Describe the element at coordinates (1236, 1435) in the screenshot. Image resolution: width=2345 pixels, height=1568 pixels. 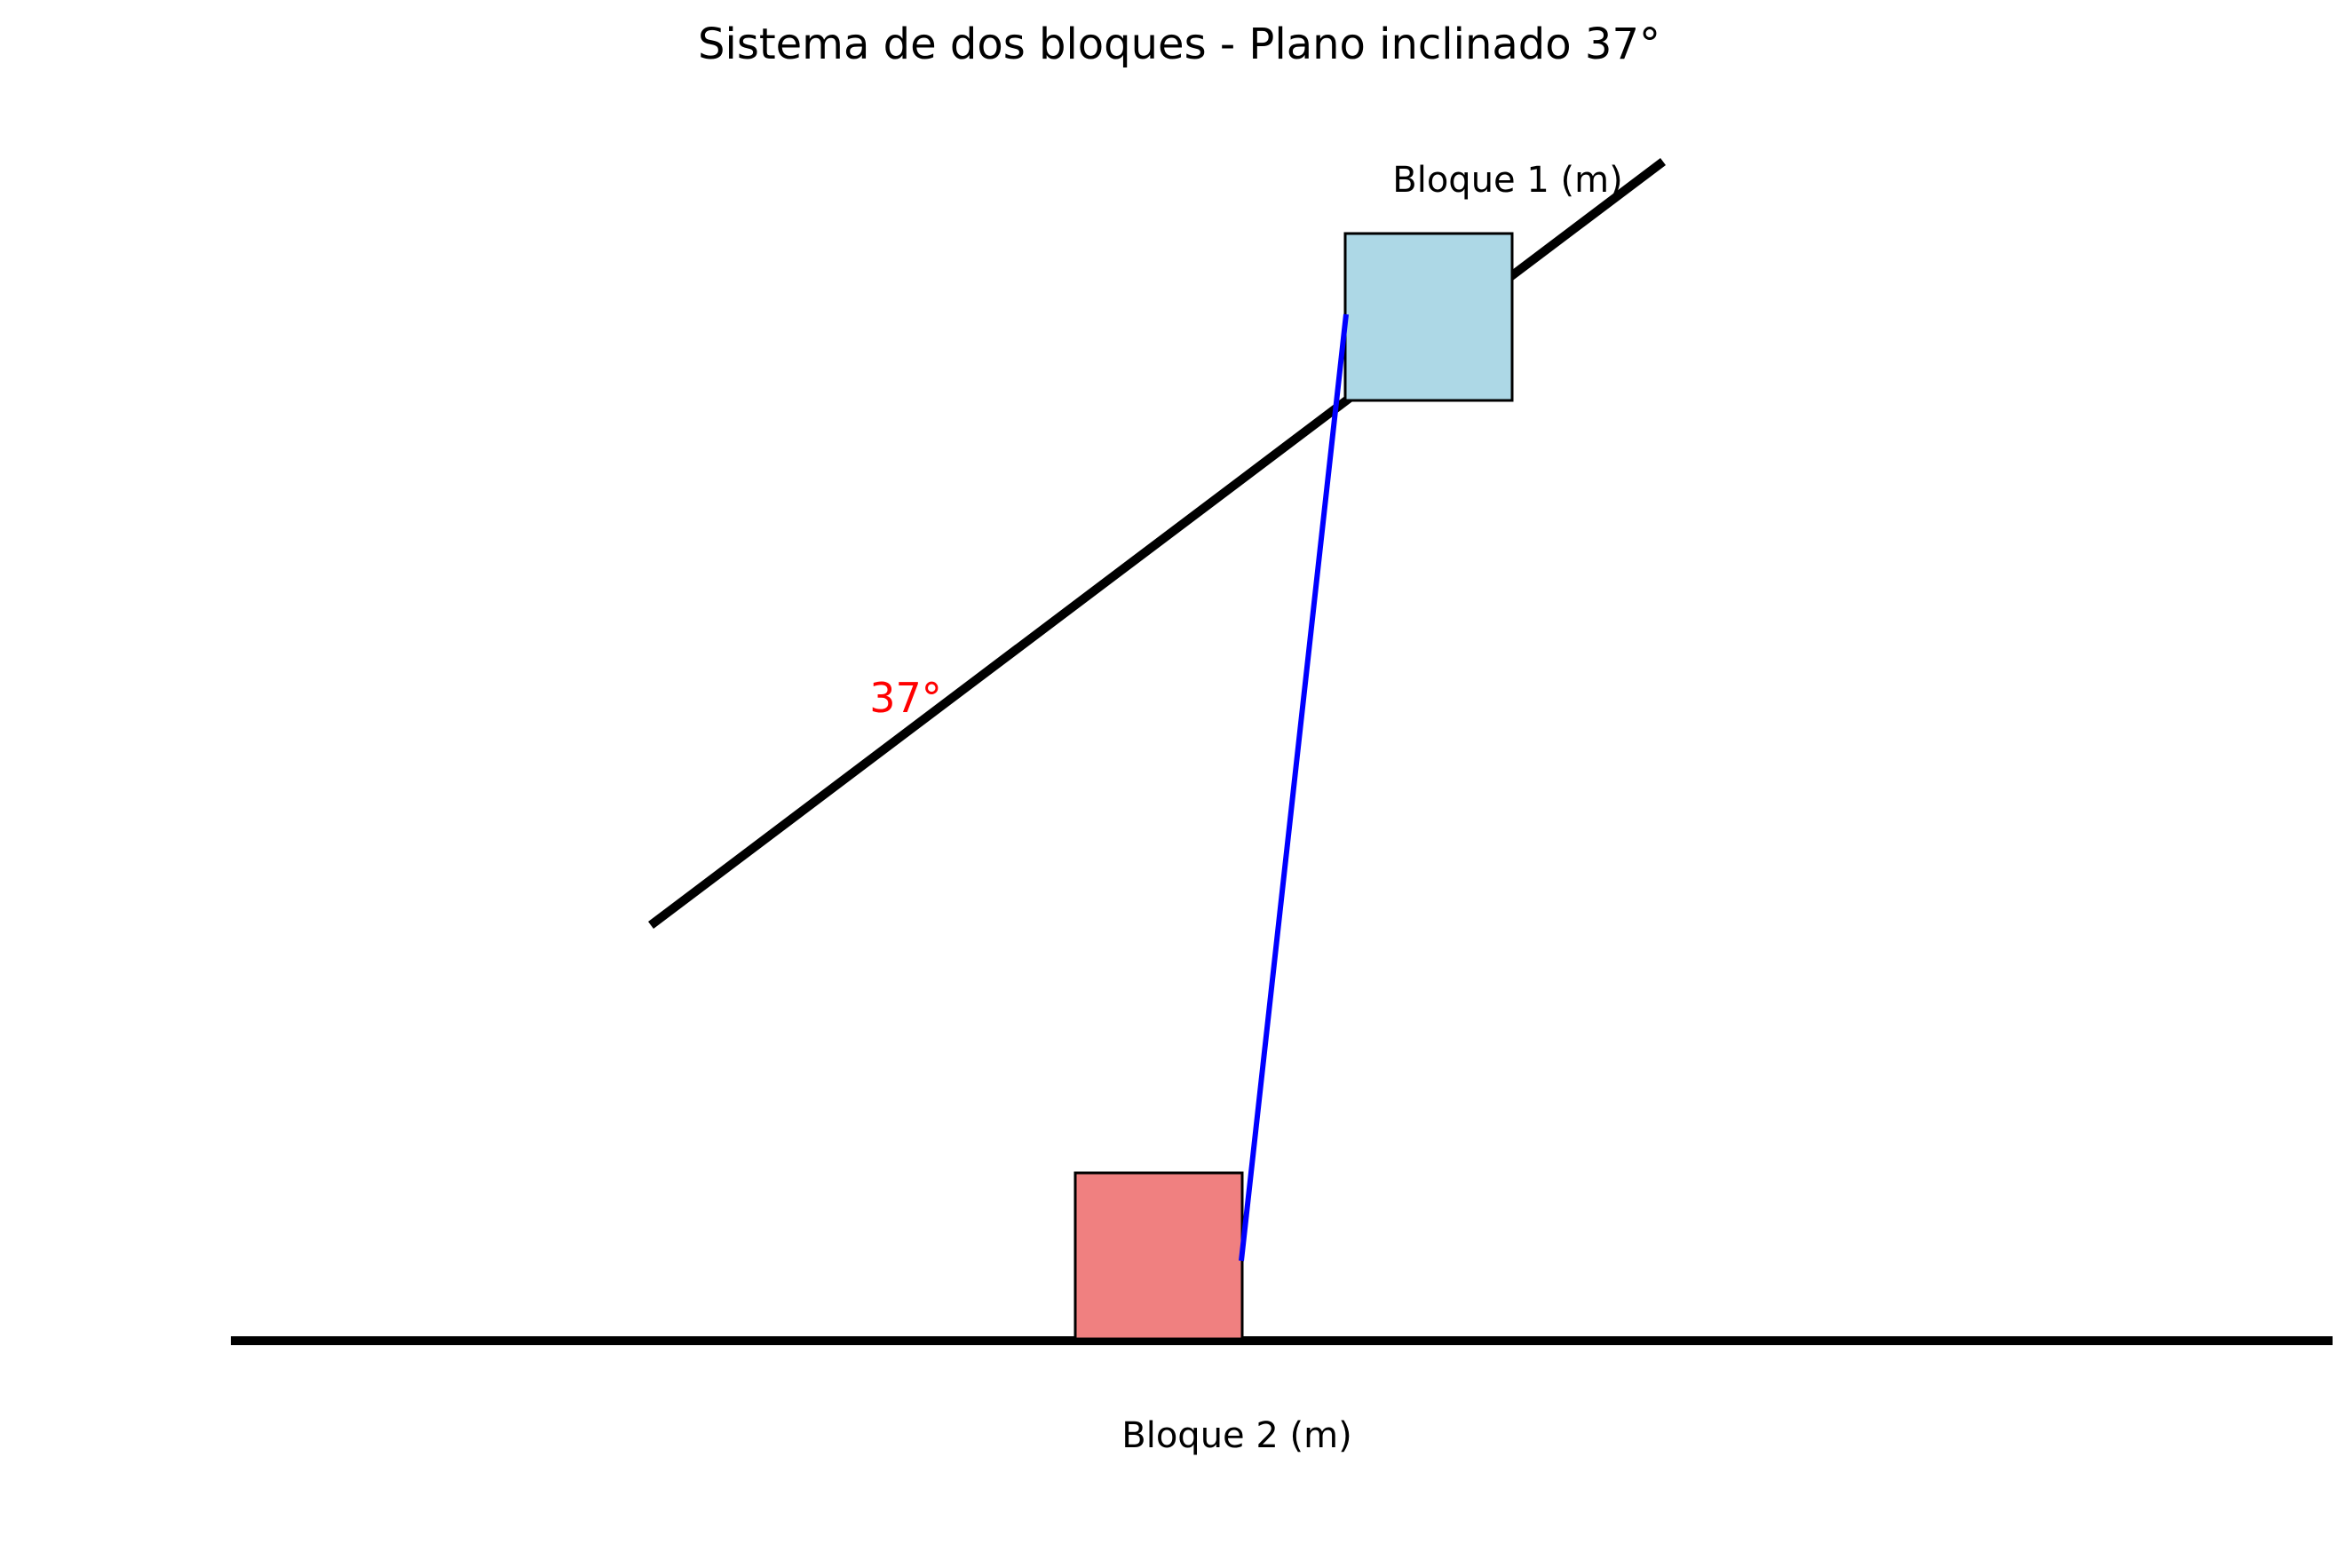
I see `block-2-label: Bloque 2 (m)` at that location.